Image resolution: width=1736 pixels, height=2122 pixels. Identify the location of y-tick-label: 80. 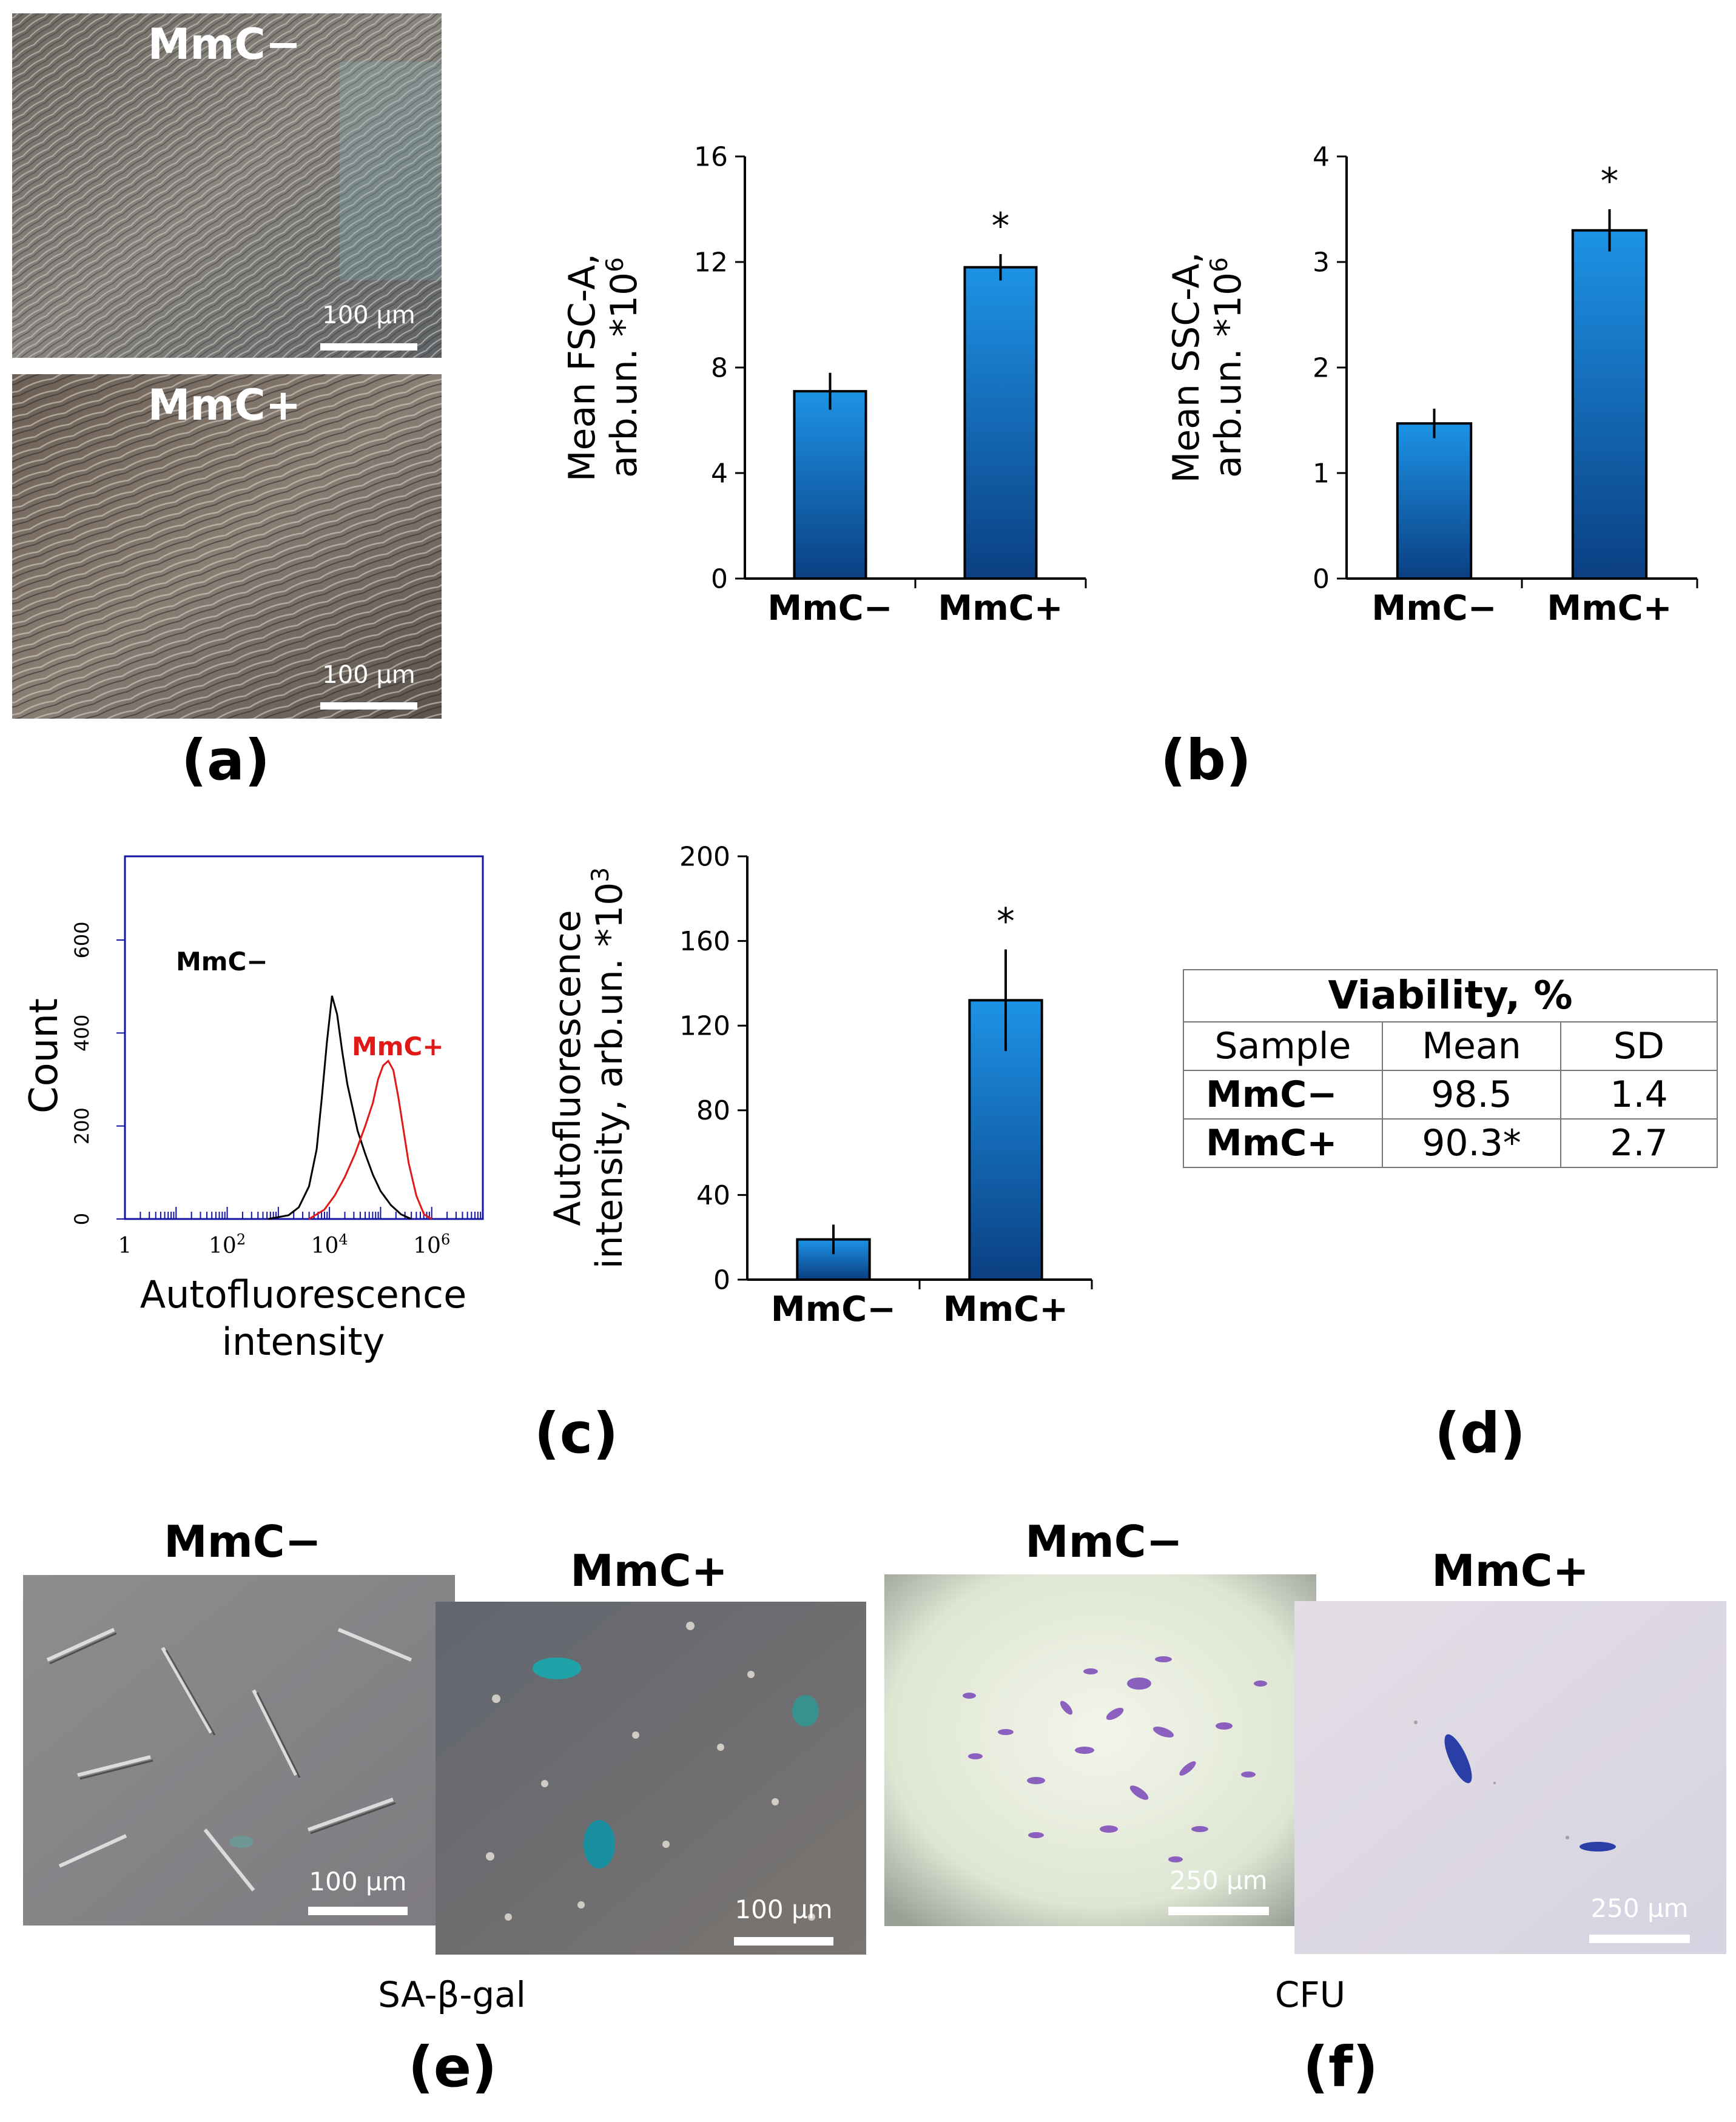
(713, 1110).